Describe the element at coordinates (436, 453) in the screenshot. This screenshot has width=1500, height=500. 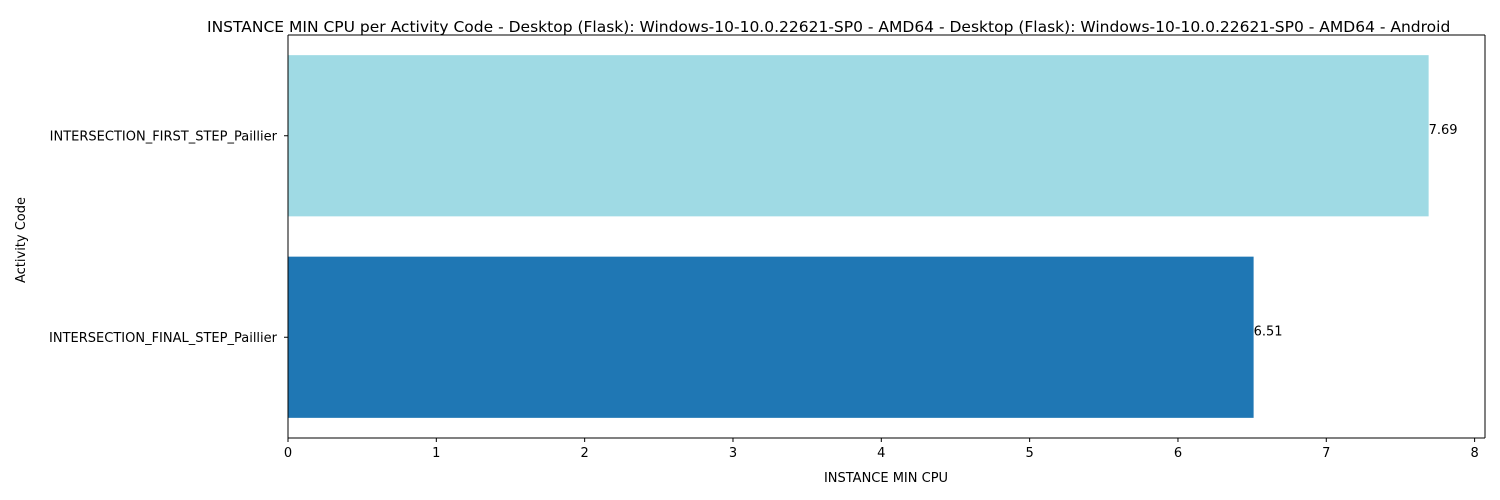
I see `x-tick-label: 1` at that location.